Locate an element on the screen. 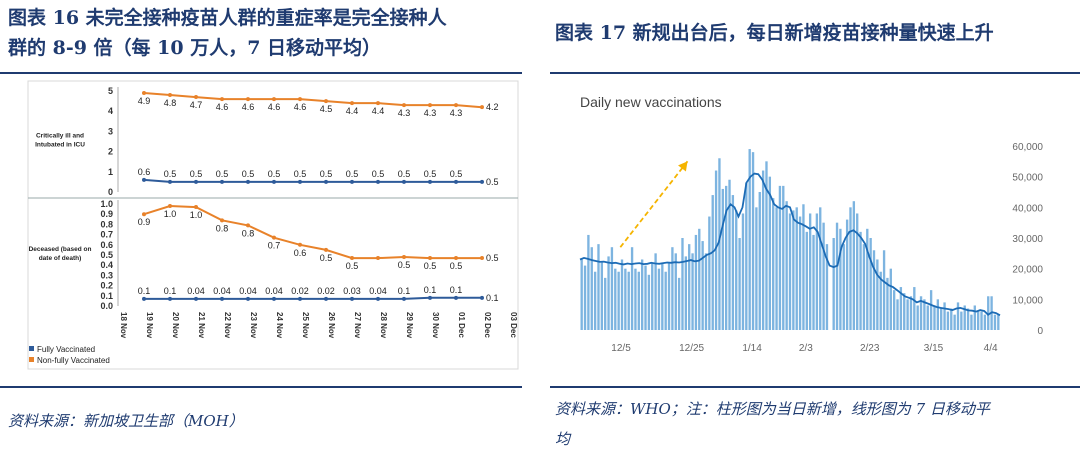 The width and height of the screenshot is (1080, 459). x-tick-label: 26 Nov is located at coordinates (331, 325).